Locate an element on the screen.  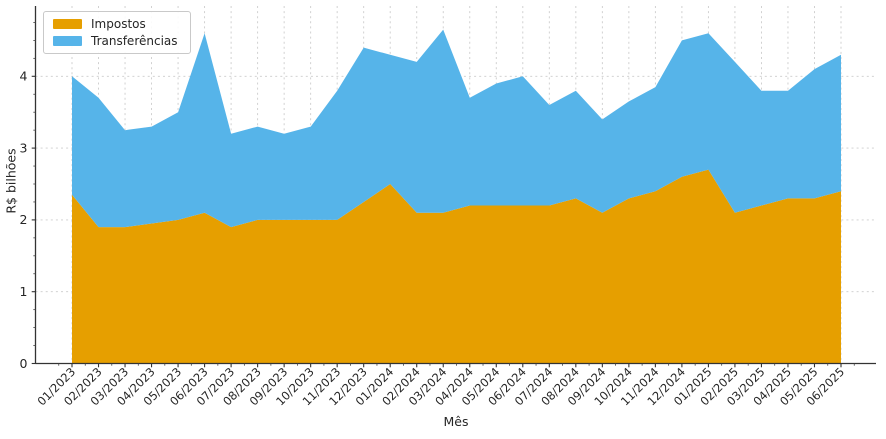
x-axis-label: Mês is located at coordinates (456, 421).